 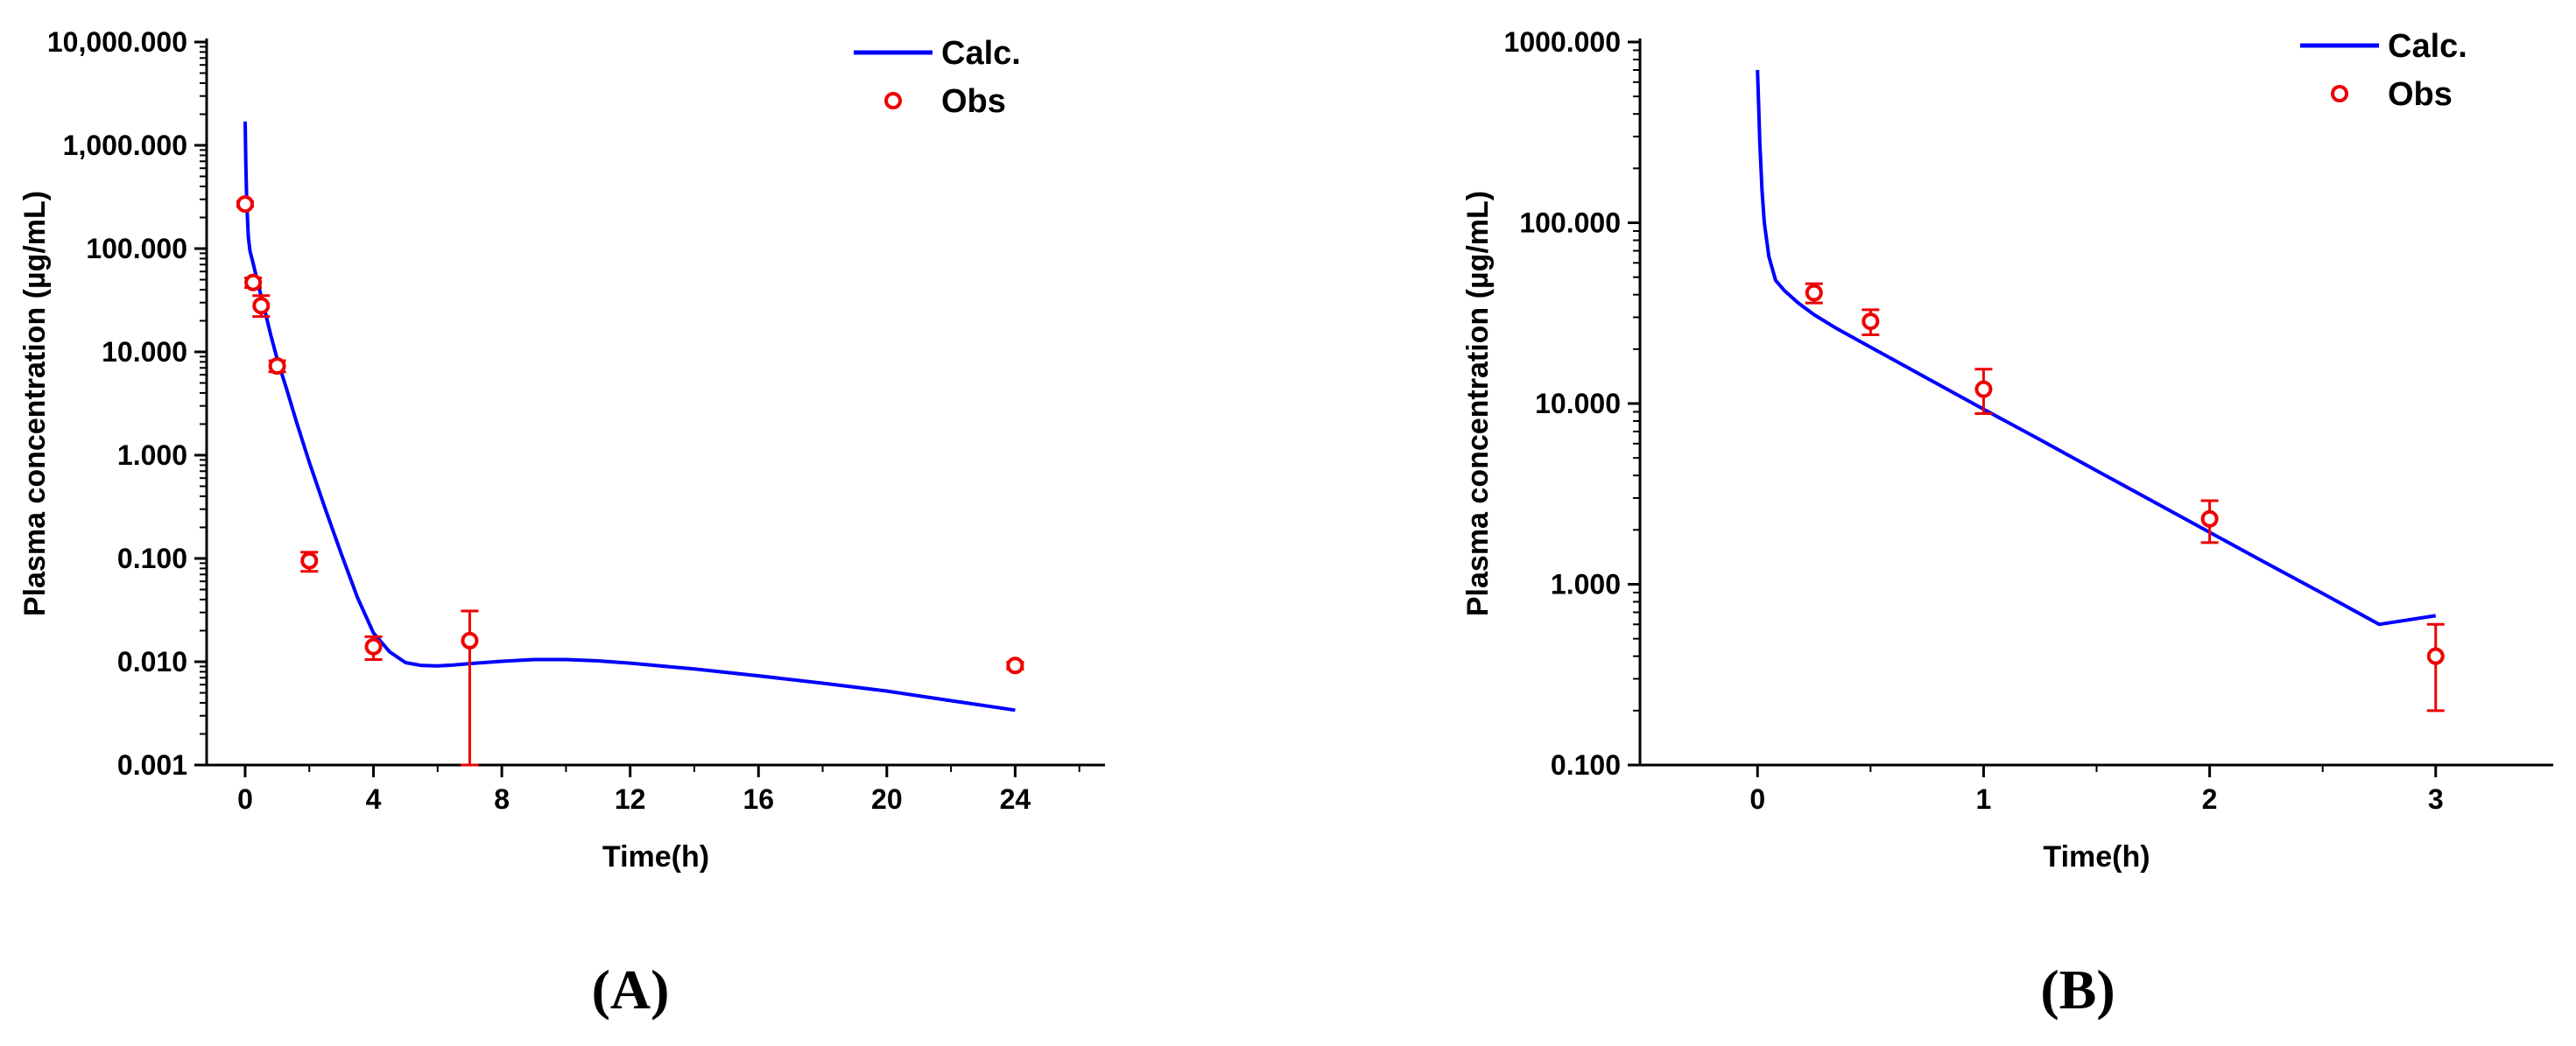 What do you see at coordinates (1478, 404) in the screenshot?
I see `panel-b-y-axis-title: Plasma concentration (µg/mL)` at bounding box center [1478, 404].